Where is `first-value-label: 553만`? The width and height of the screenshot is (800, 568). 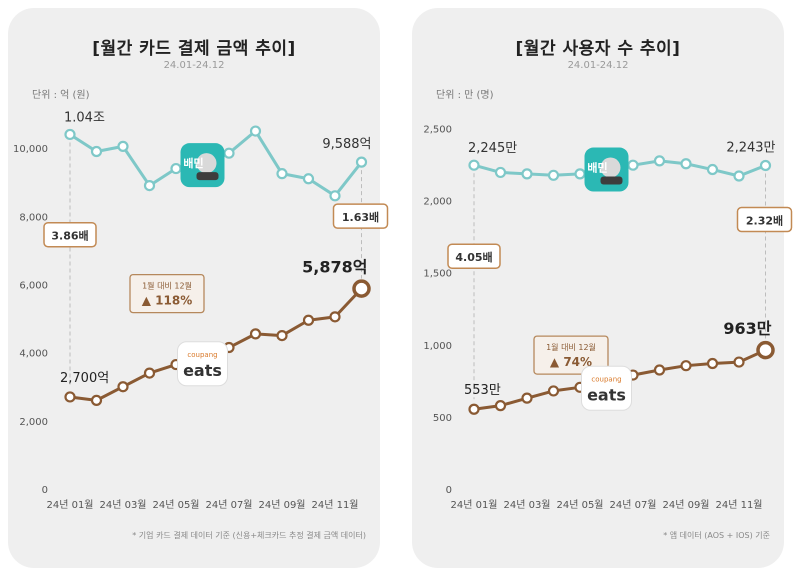
first-value-label: 553만 is located at coordinates (482, 390).